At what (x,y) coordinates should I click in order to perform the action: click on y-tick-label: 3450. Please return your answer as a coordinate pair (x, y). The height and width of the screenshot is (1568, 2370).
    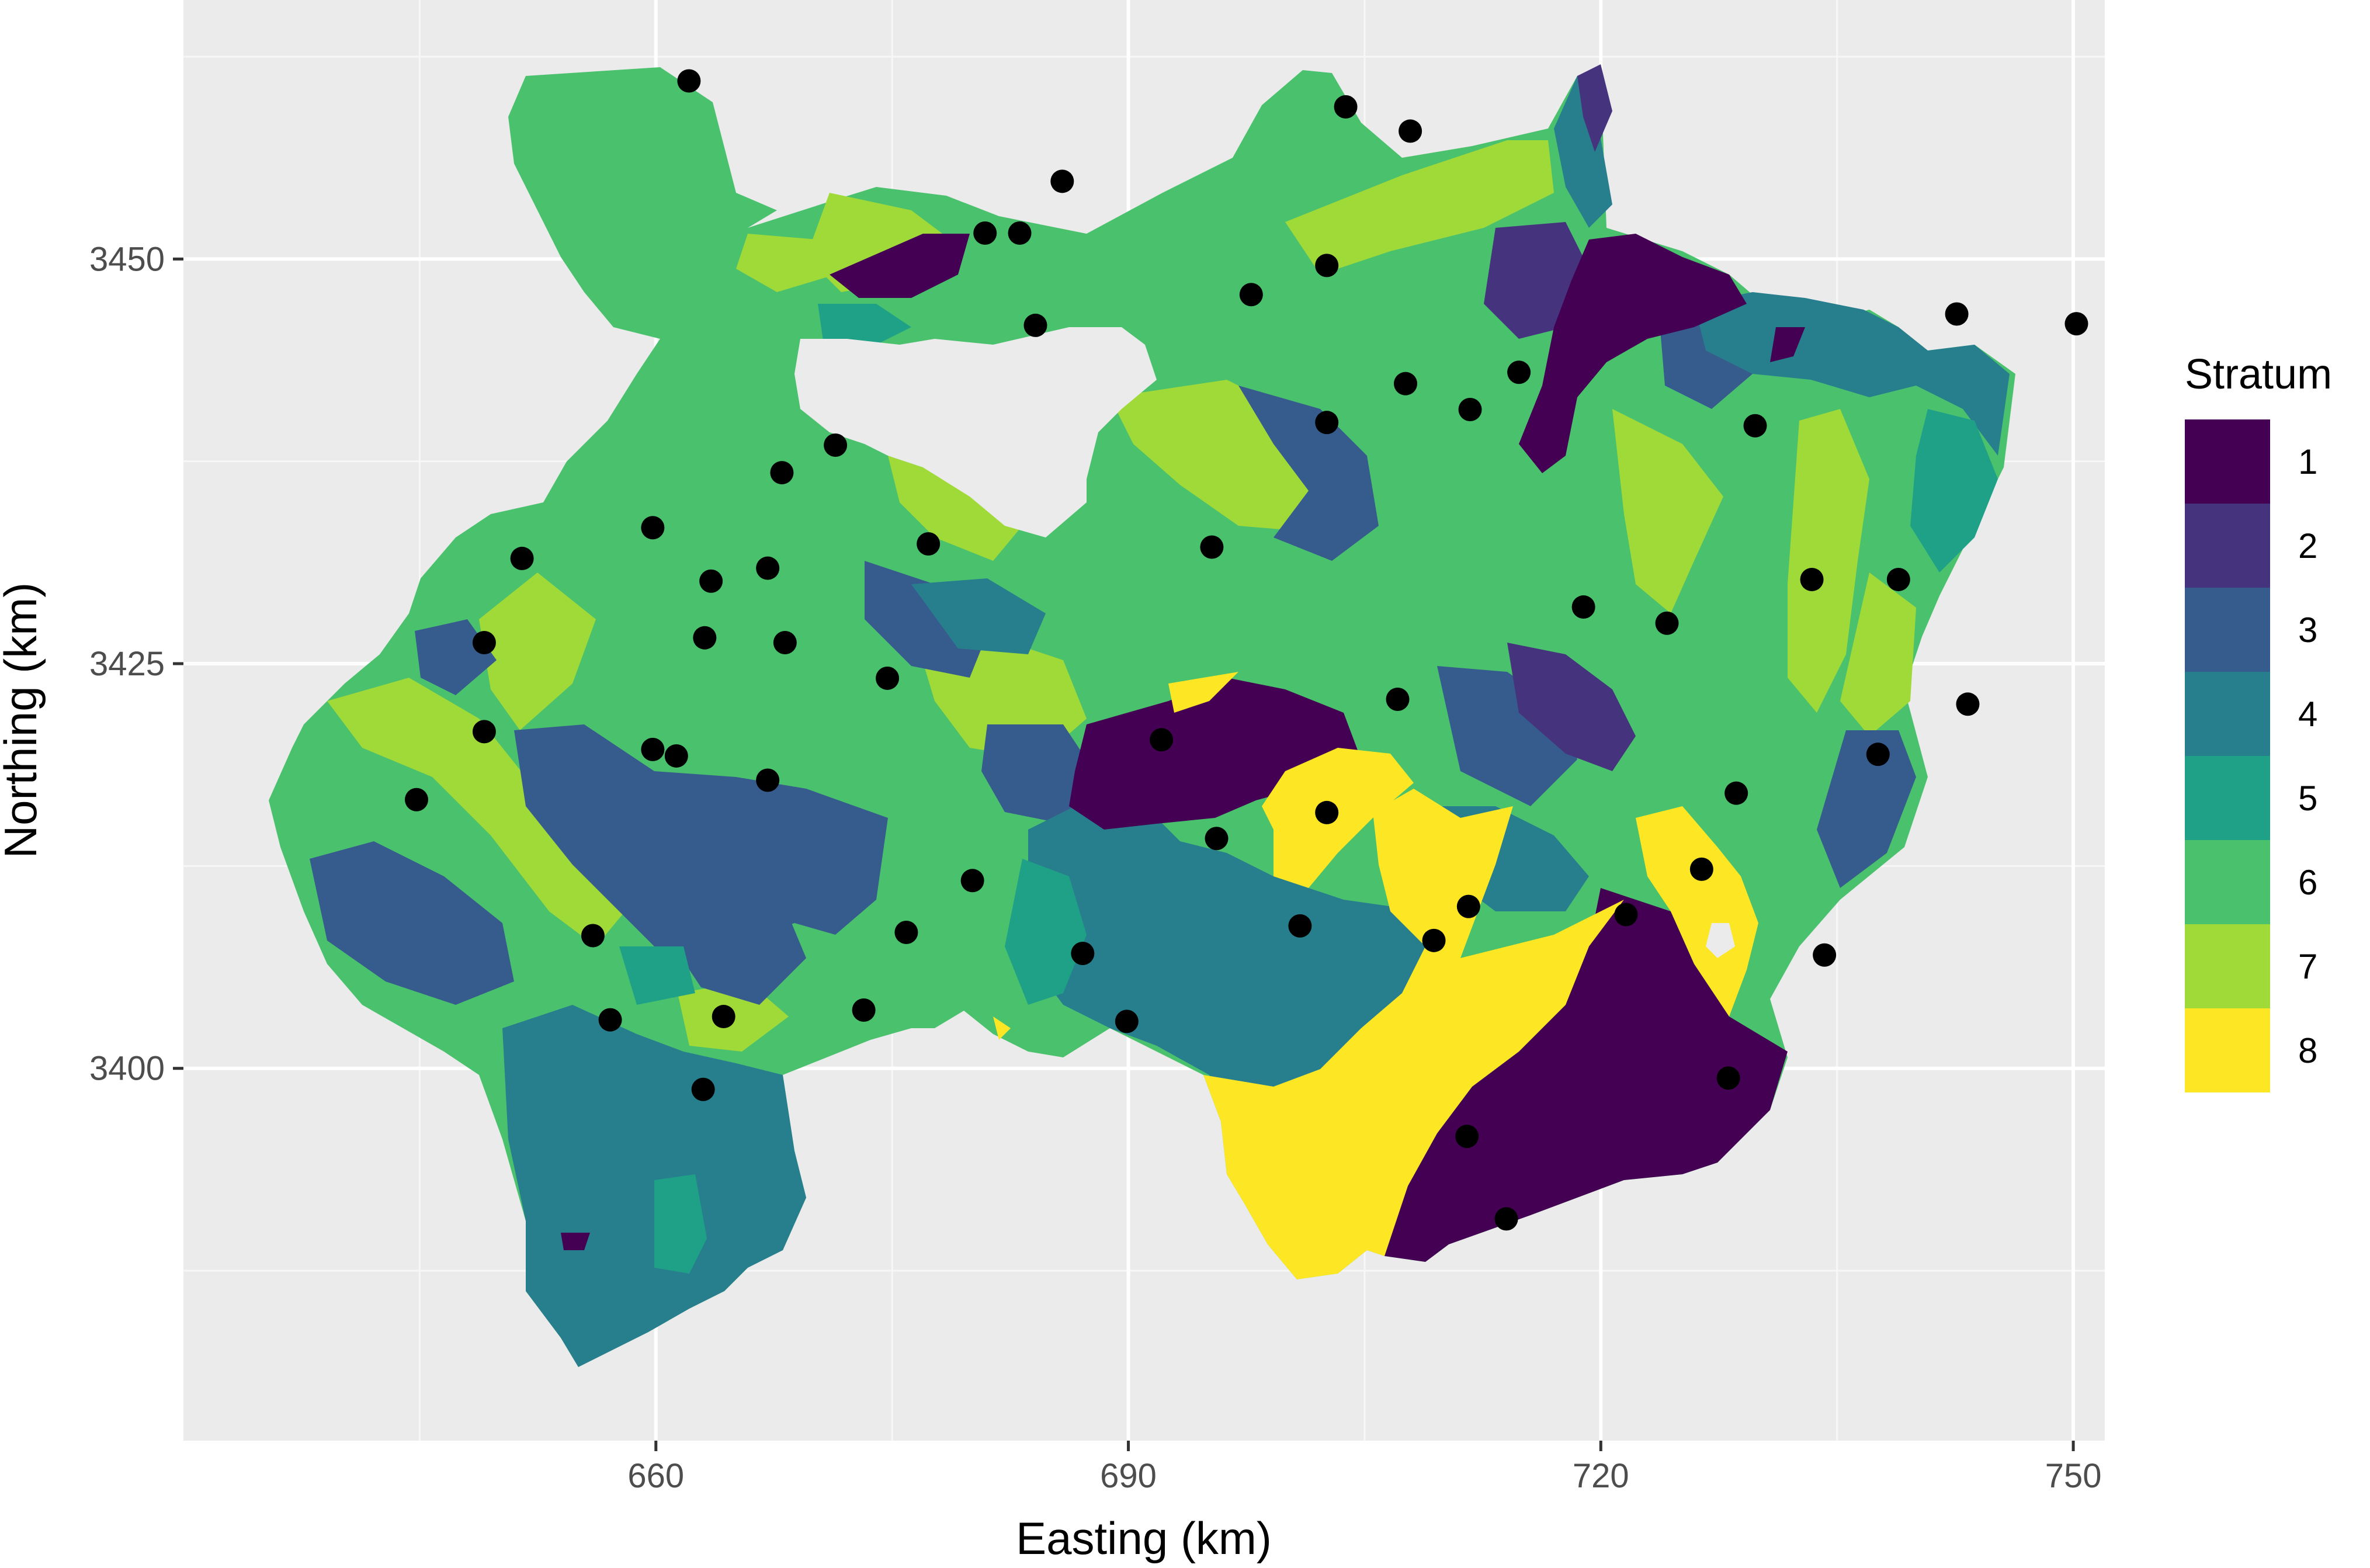
    Looking at the image, I should click on (127, 259).